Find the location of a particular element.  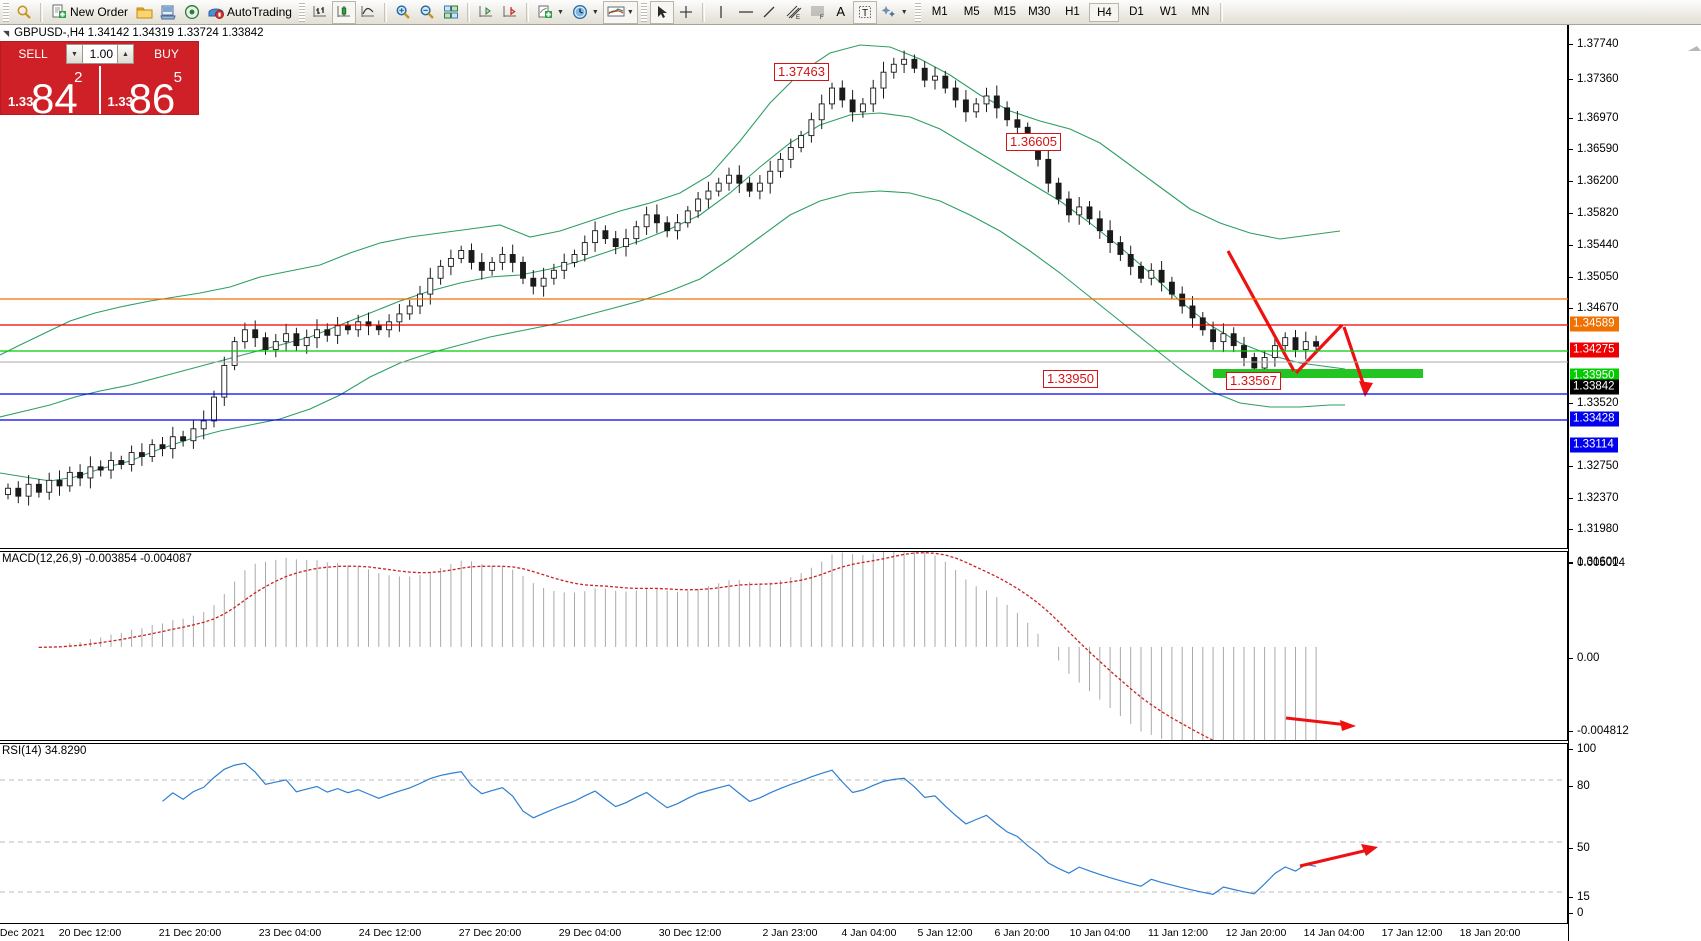

svg-text: T is located at coordinates (865, 13).